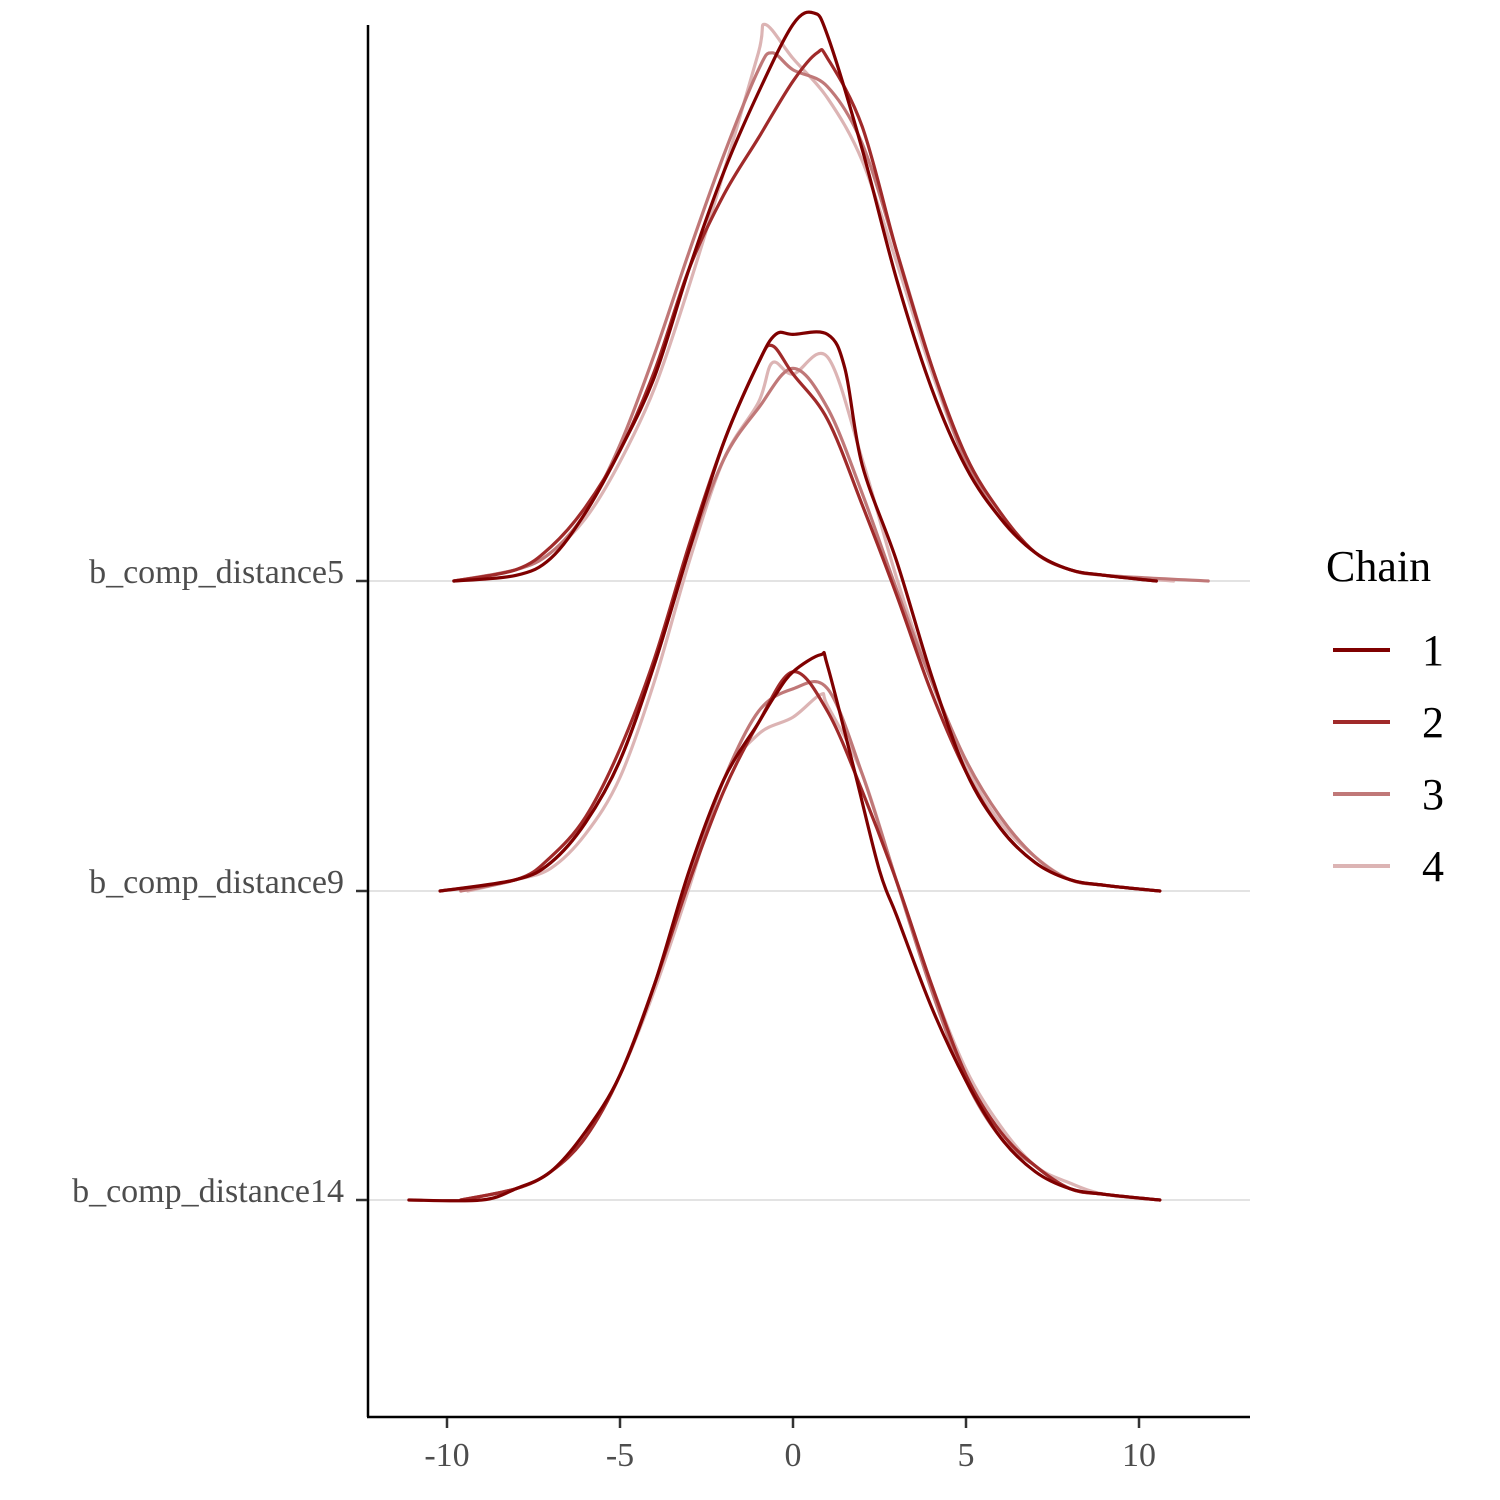 The image size is (1500, 1500). What do you see at coordinates (793, 1455) in the screenshot?
I see `x-tick-label: 0` at bounding box center [793, 1455].